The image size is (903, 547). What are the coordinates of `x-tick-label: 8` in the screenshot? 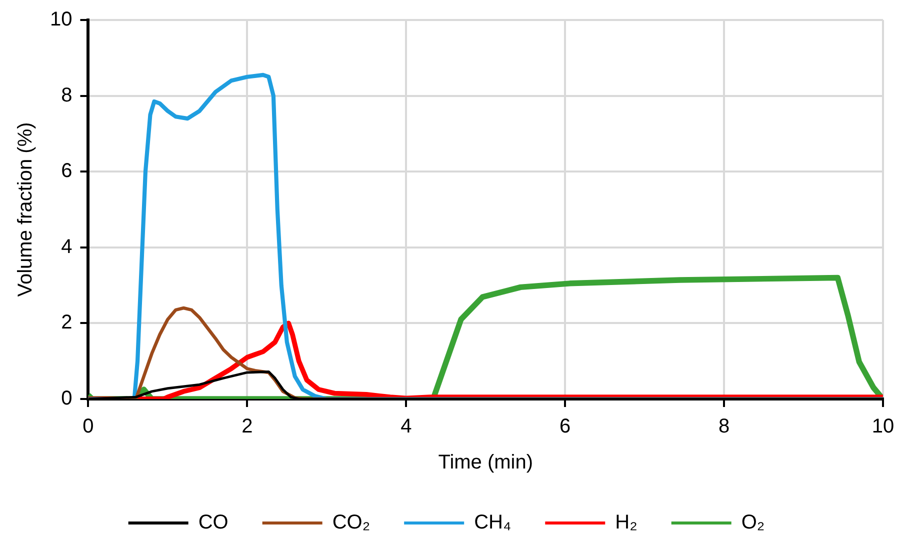 It's located at (724, 427).